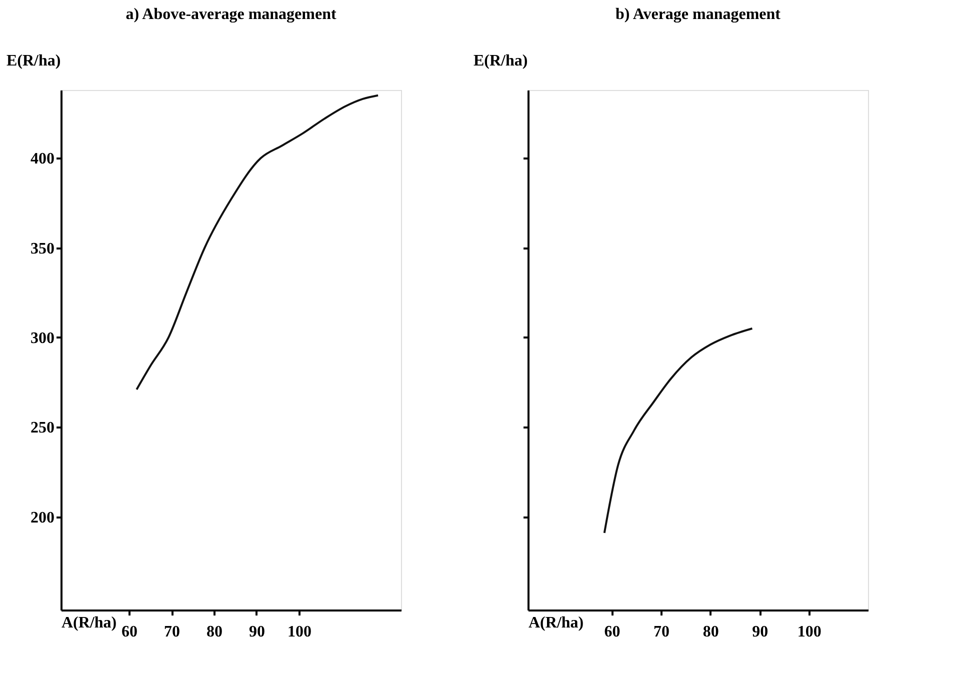 This screenshot has height=684, width=971. Describe the element at coordinates (42, 249) in the screenshot. I see `y-tick-label: 350` at that location.